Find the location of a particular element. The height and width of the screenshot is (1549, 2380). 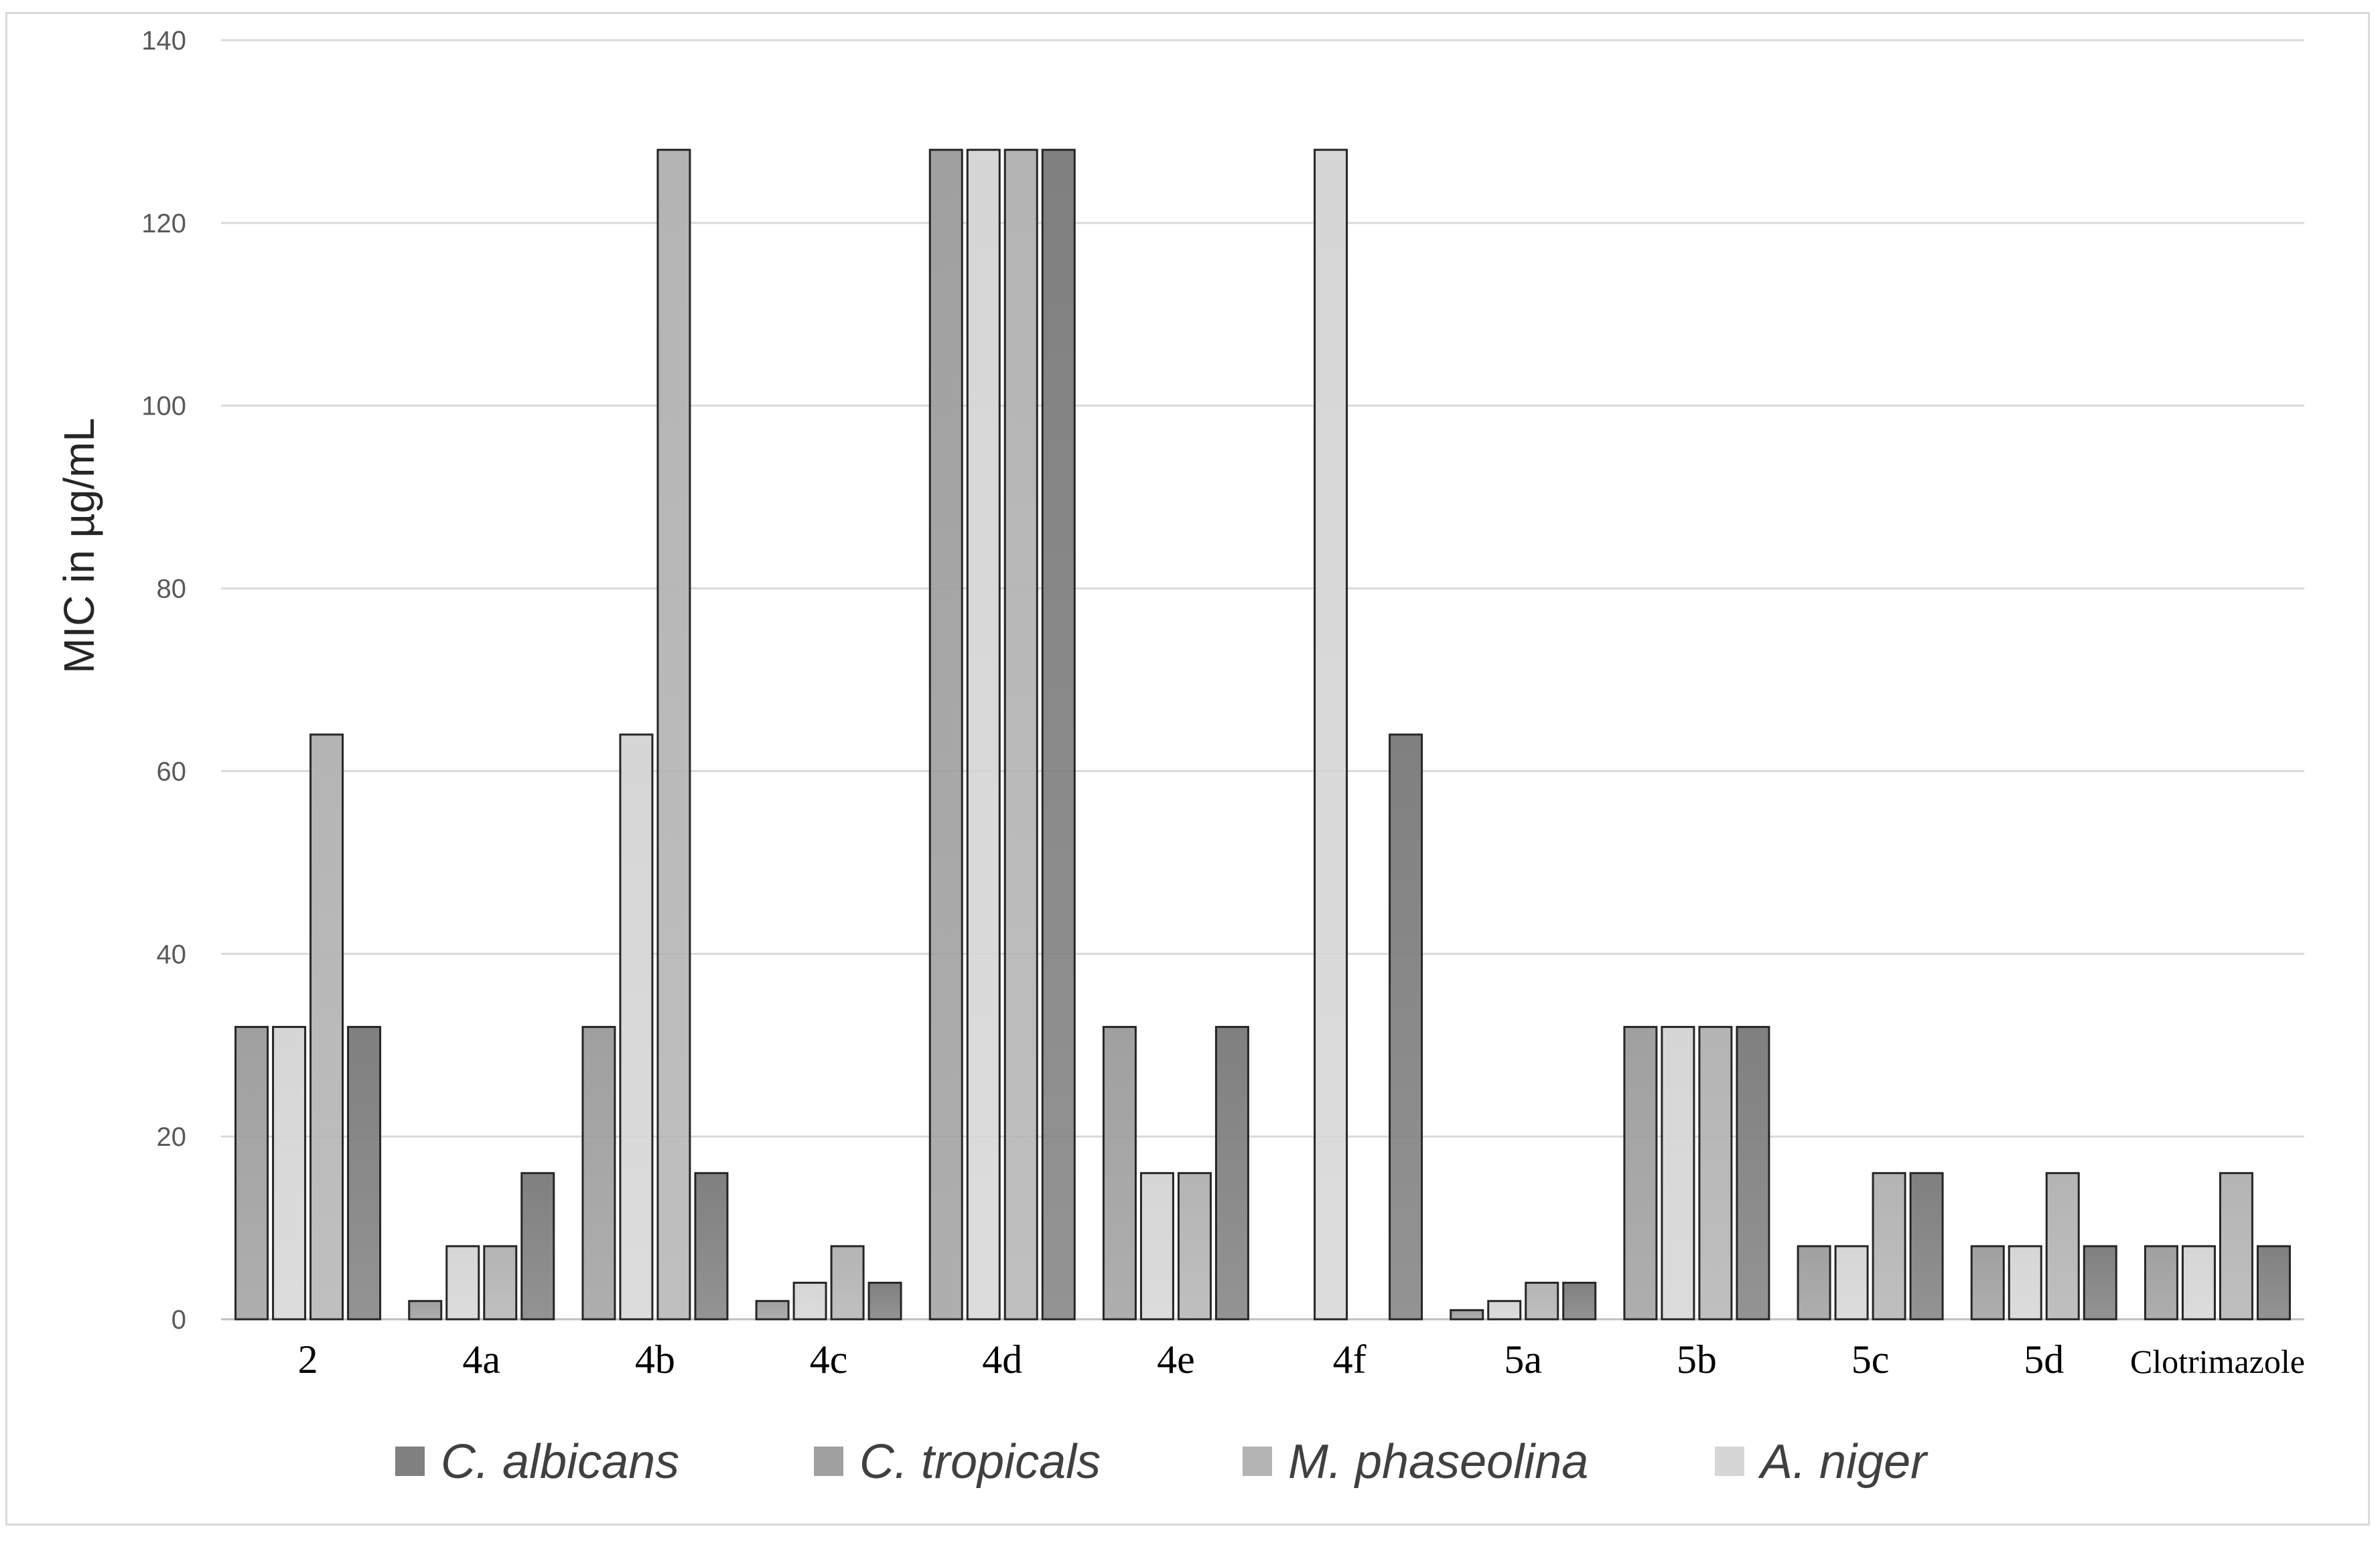

y-axis-title: MIC in µg/mL is located at coordinates (79, 546).